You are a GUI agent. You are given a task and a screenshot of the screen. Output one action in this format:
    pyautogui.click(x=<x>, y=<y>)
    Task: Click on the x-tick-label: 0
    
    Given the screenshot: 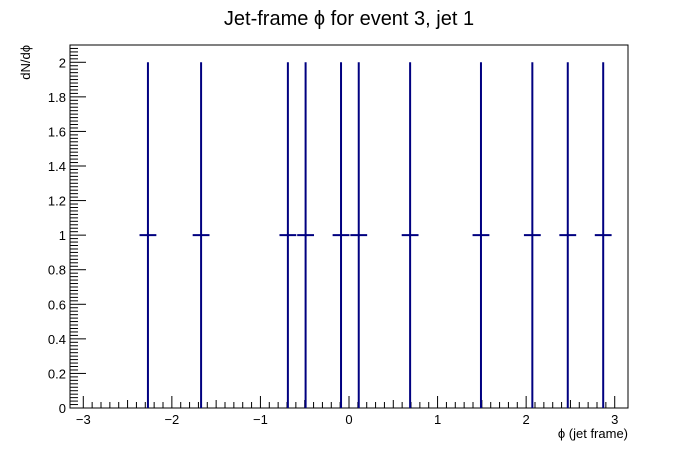 What is the action you would take?
    pyautogui.click(x=348, y=419)
    